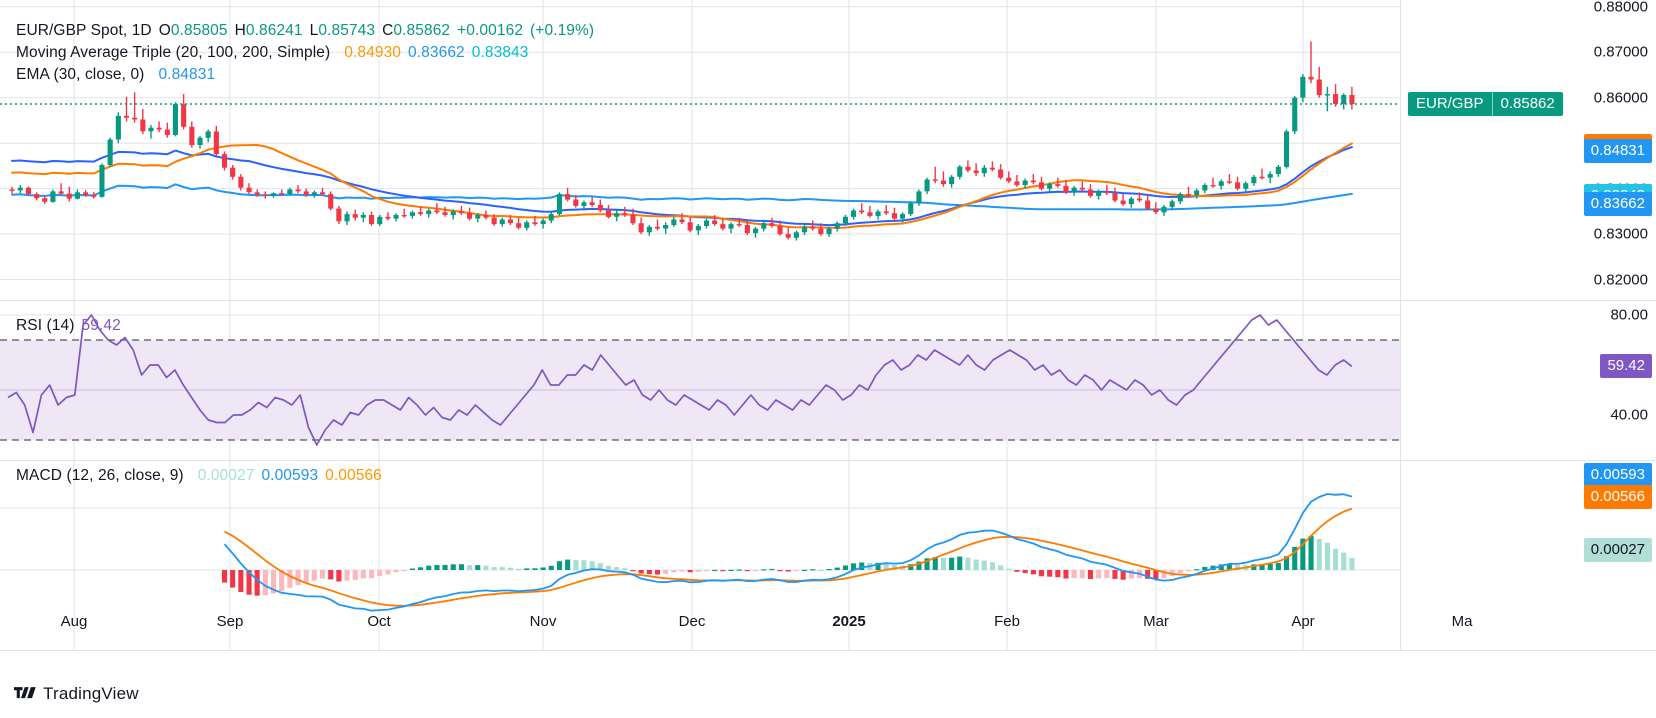 Image resolution: width=1656 pixels, height=718 pixels. I want to click on time-axis-label: Aug, so click(74, 621).